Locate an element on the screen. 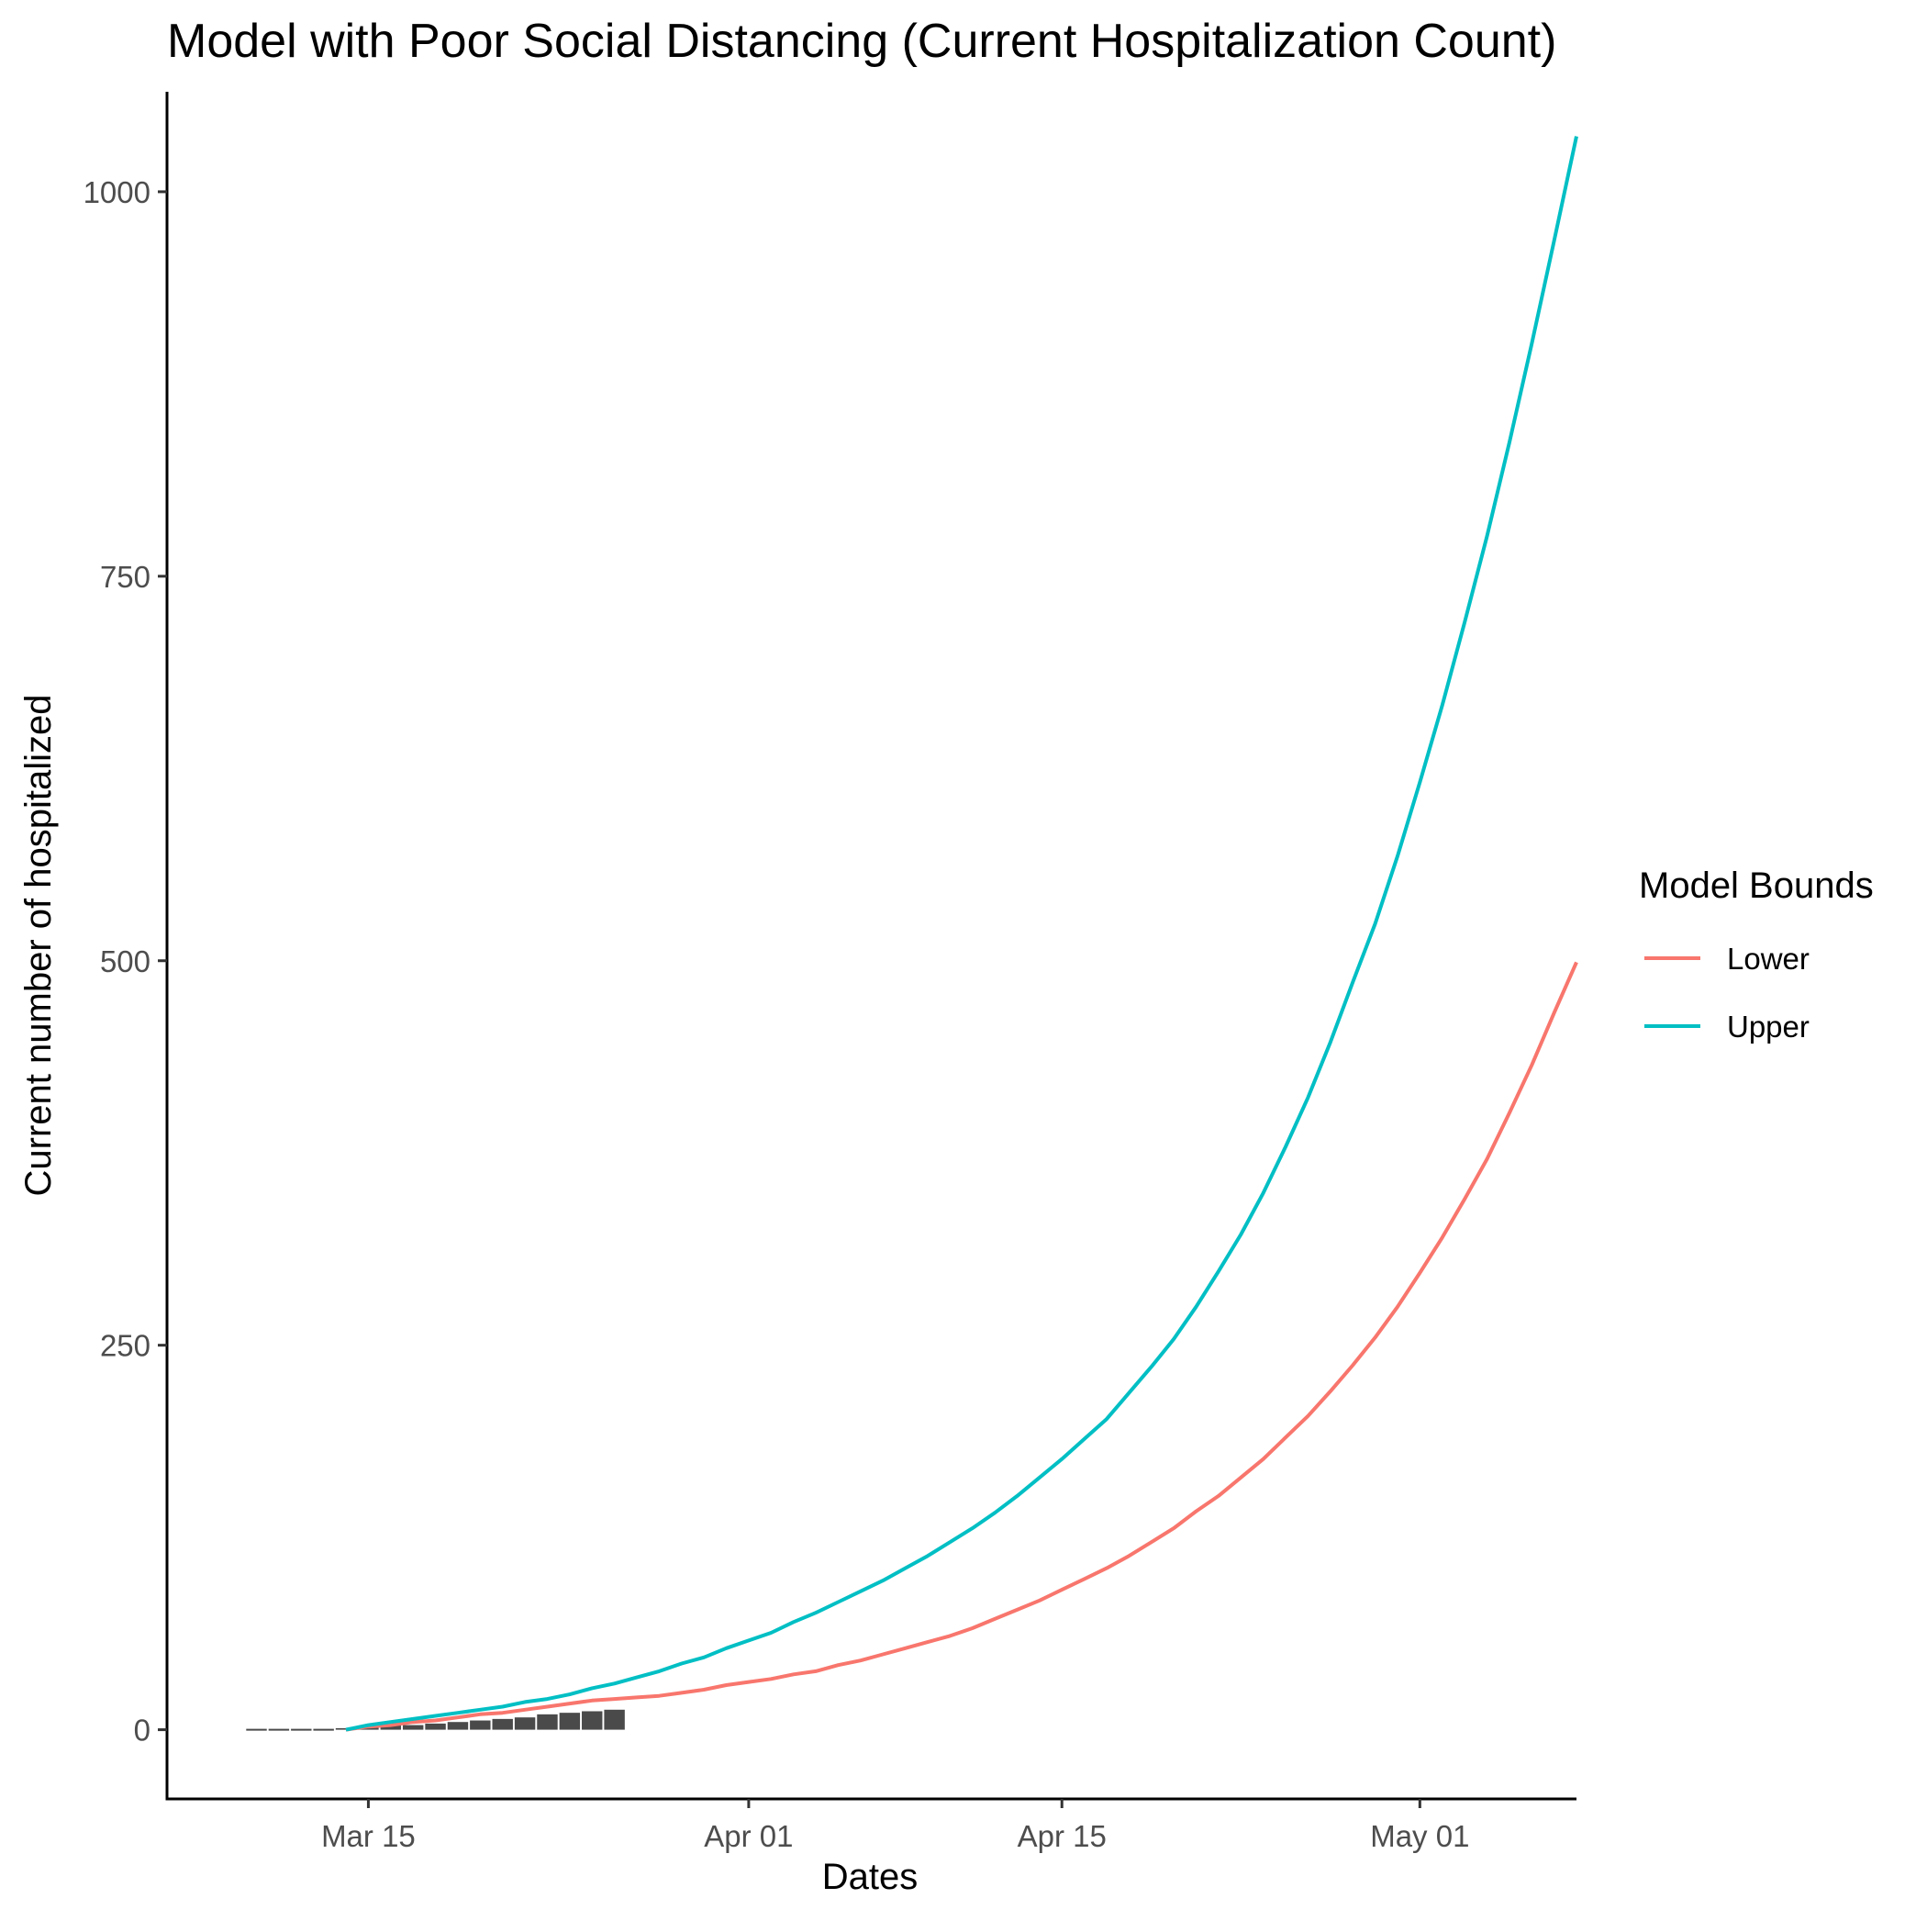 The height and width of the screenshot is (1932, 1927). y-axis-title: Current number of hospitalized is located at coordinates (38, 946).